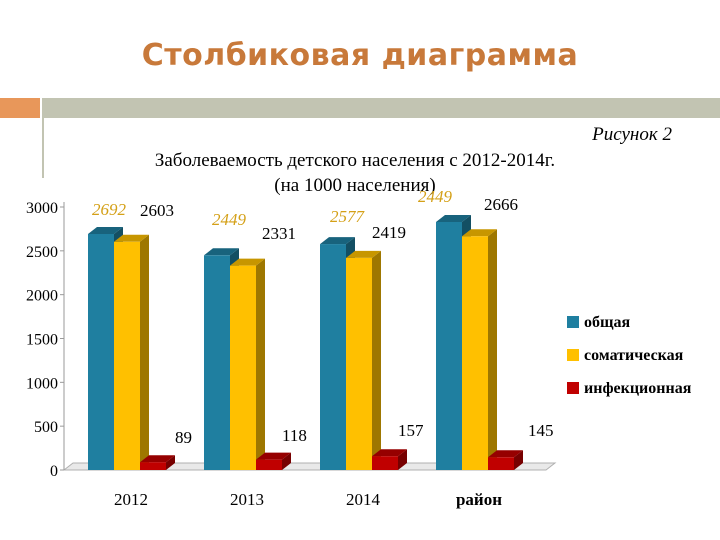 The width and height of the screenshot is (720, 540). Describe the element at coordinates (294, 435) in the screenshot. I see `data-label: 118` at that location.